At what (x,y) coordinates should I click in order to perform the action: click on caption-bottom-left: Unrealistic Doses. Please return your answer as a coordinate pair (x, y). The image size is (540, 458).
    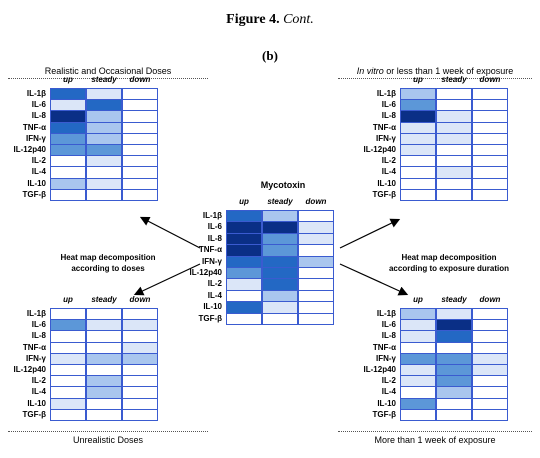
    Looking at the image, I should click on (108, 438).